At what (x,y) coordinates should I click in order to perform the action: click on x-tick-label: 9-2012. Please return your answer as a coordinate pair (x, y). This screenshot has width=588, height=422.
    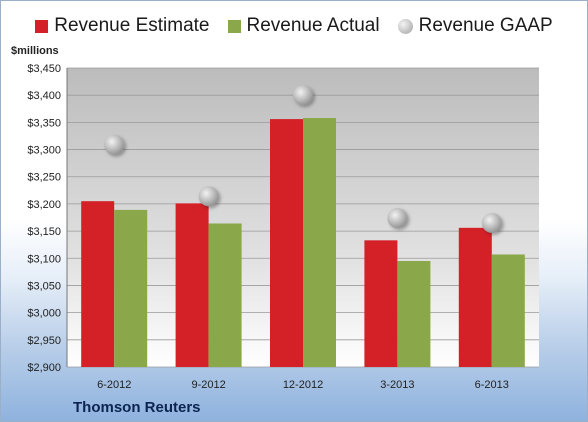
    Looking at the image, I should click on (208, 385).